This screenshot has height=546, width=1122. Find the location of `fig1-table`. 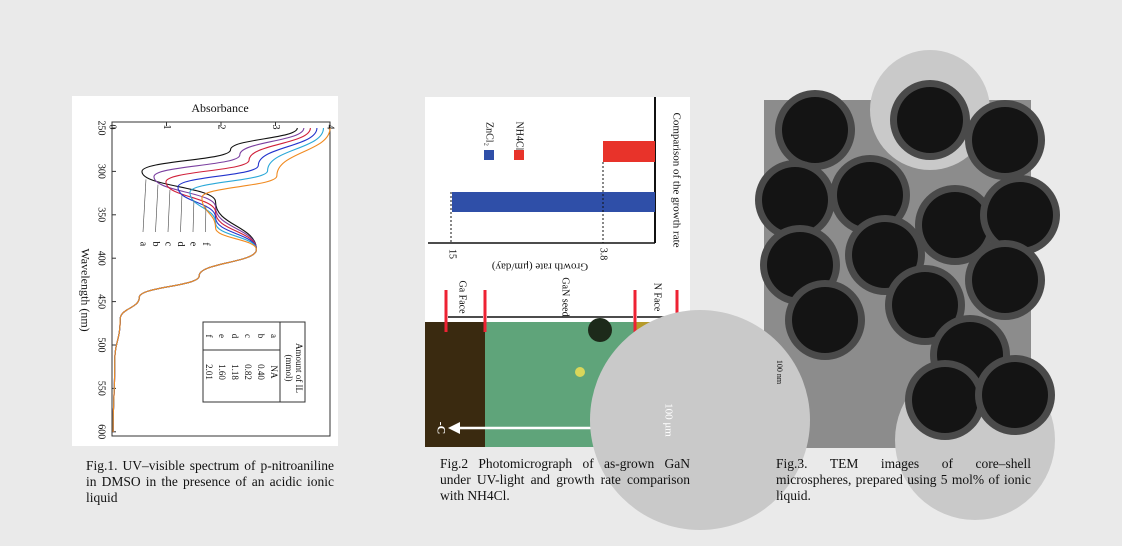

fig1-table is located at coordinates (254, 362).